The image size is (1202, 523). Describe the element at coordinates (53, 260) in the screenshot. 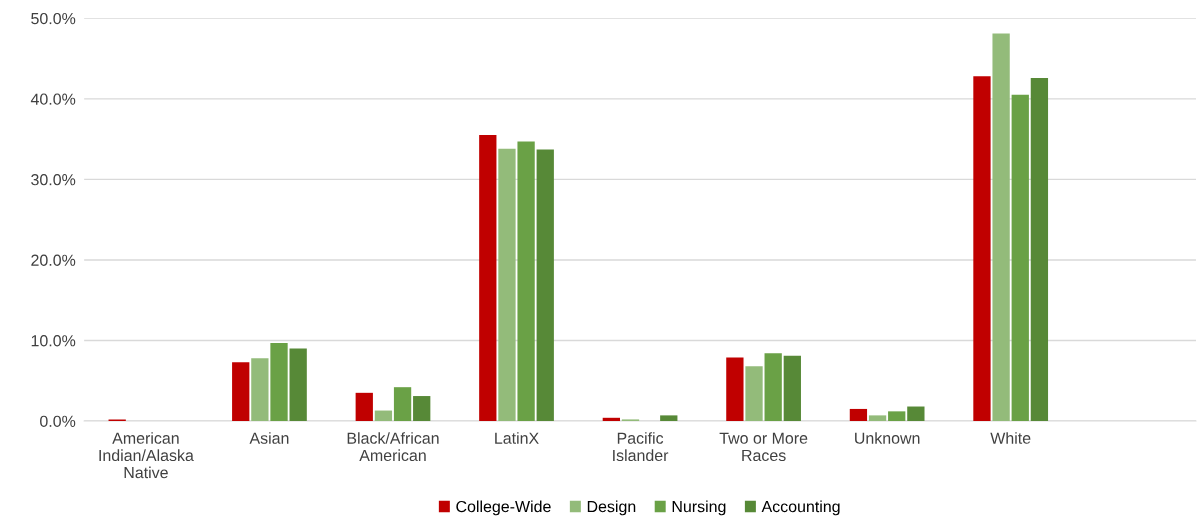

I see `y-tick-label: 20.0%` at that location.